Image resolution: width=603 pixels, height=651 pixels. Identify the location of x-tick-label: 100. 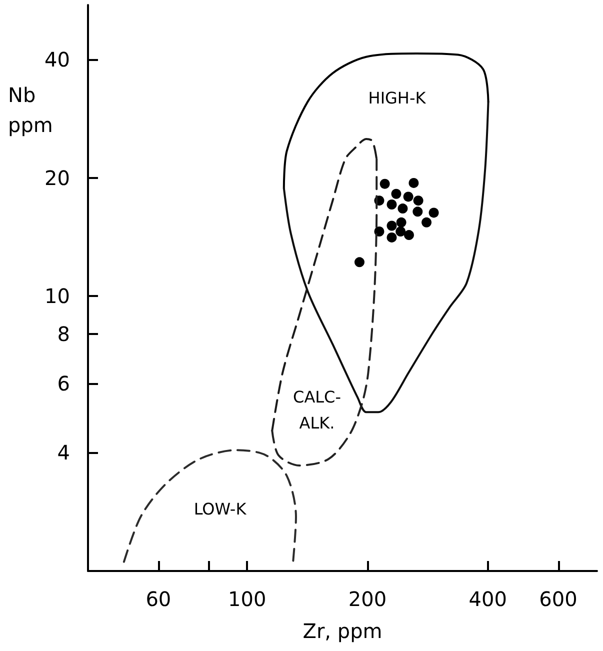
(247, 599).